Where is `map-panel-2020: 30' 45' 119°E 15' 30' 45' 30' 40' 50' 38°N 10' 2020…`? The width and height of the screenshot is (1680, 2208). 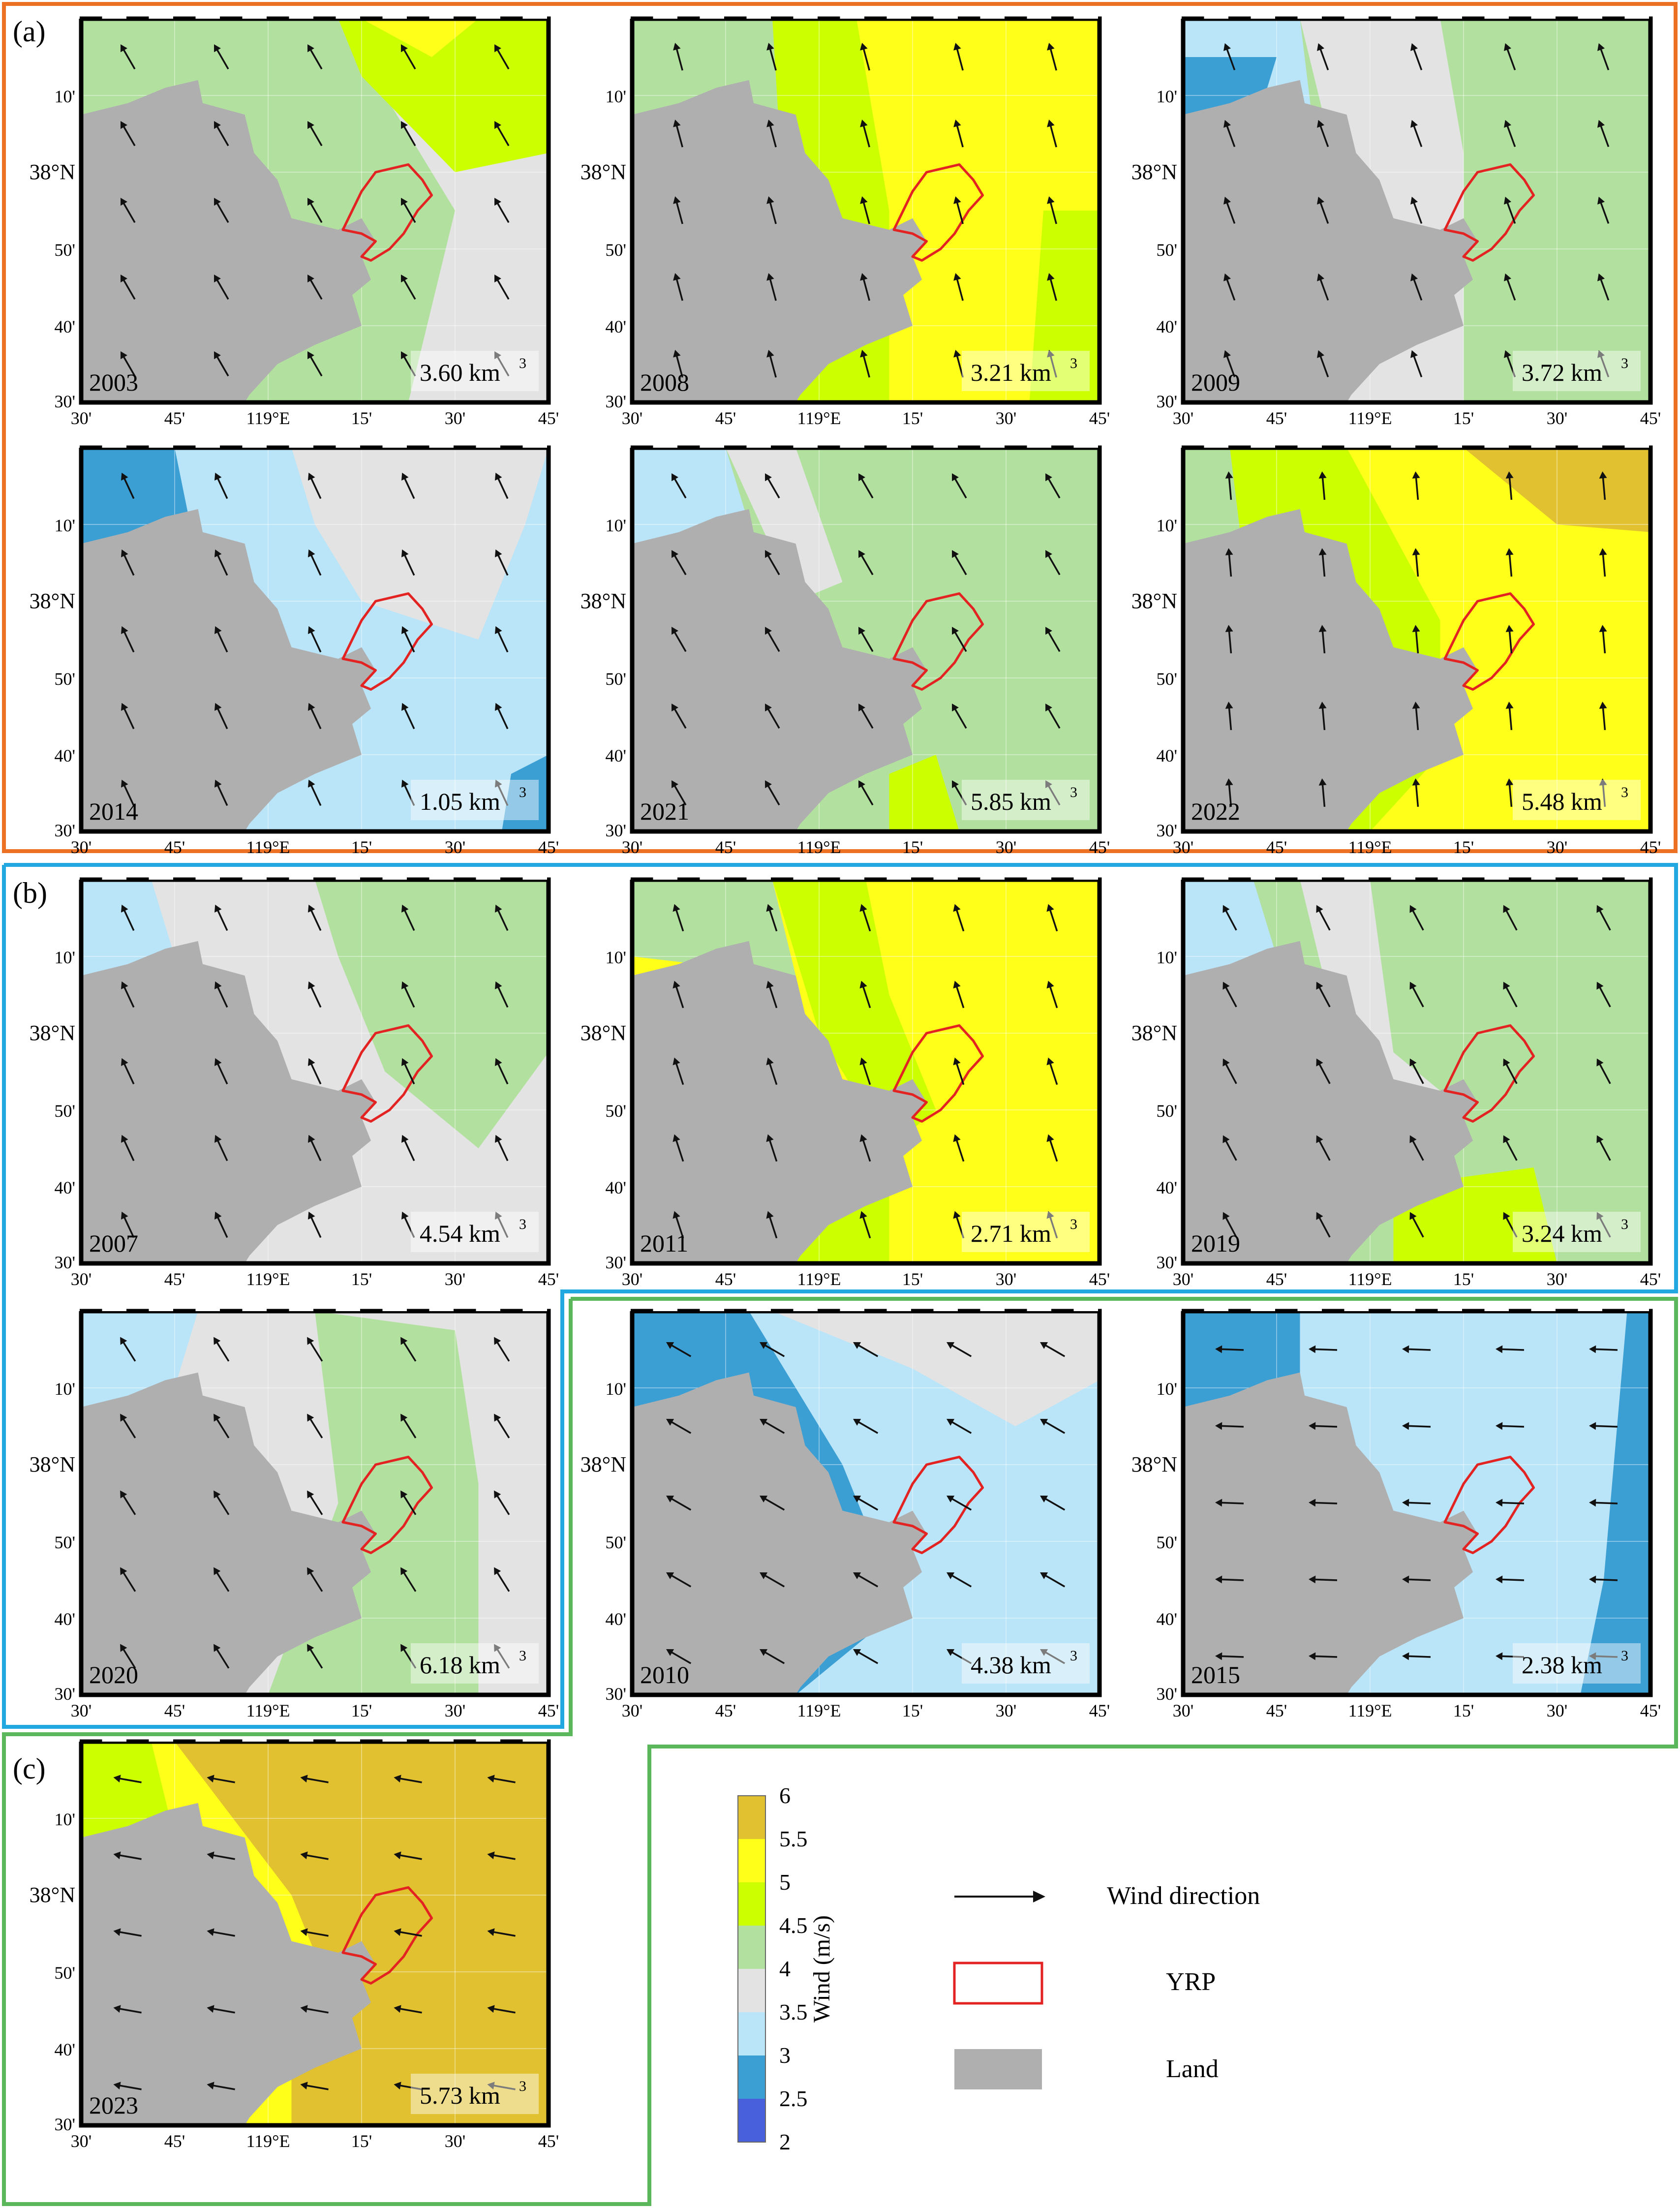
map-panel-2020: 30' 45' 119°E 15' 30' 45' 30' 40' 50' 38°N 10' 2020… is located at coordinates (294, 1515).